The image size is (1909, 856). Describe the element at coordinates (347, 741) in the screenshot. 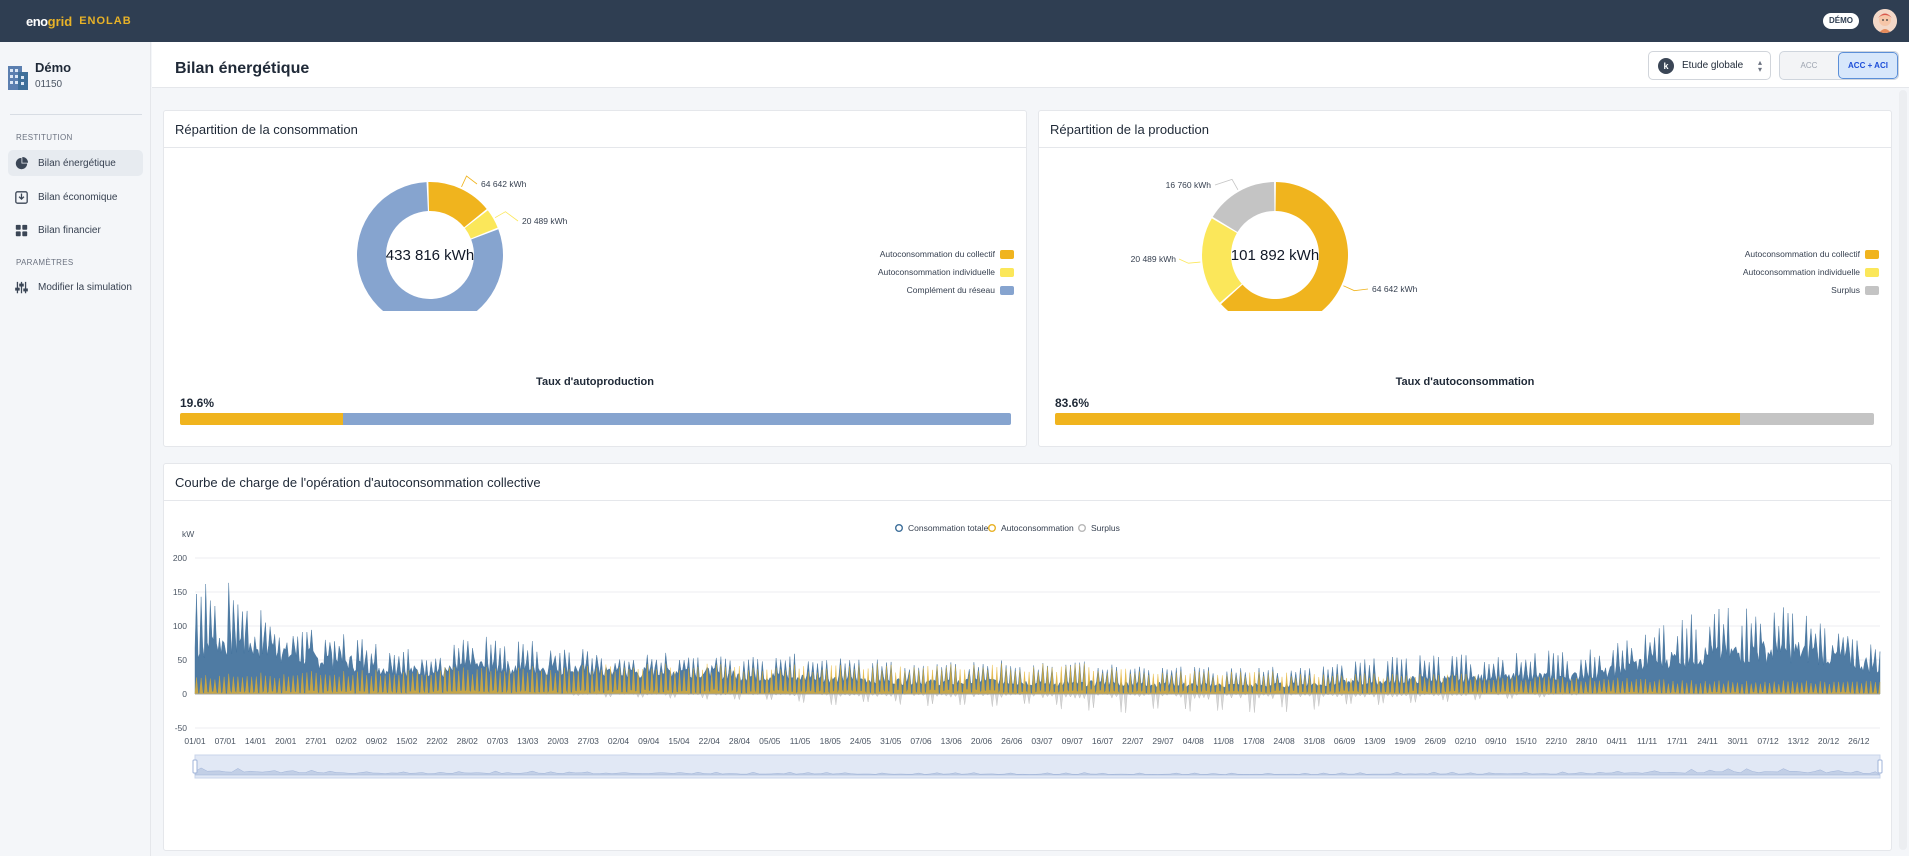

I see `x-tick-label: 02/02` at that location.